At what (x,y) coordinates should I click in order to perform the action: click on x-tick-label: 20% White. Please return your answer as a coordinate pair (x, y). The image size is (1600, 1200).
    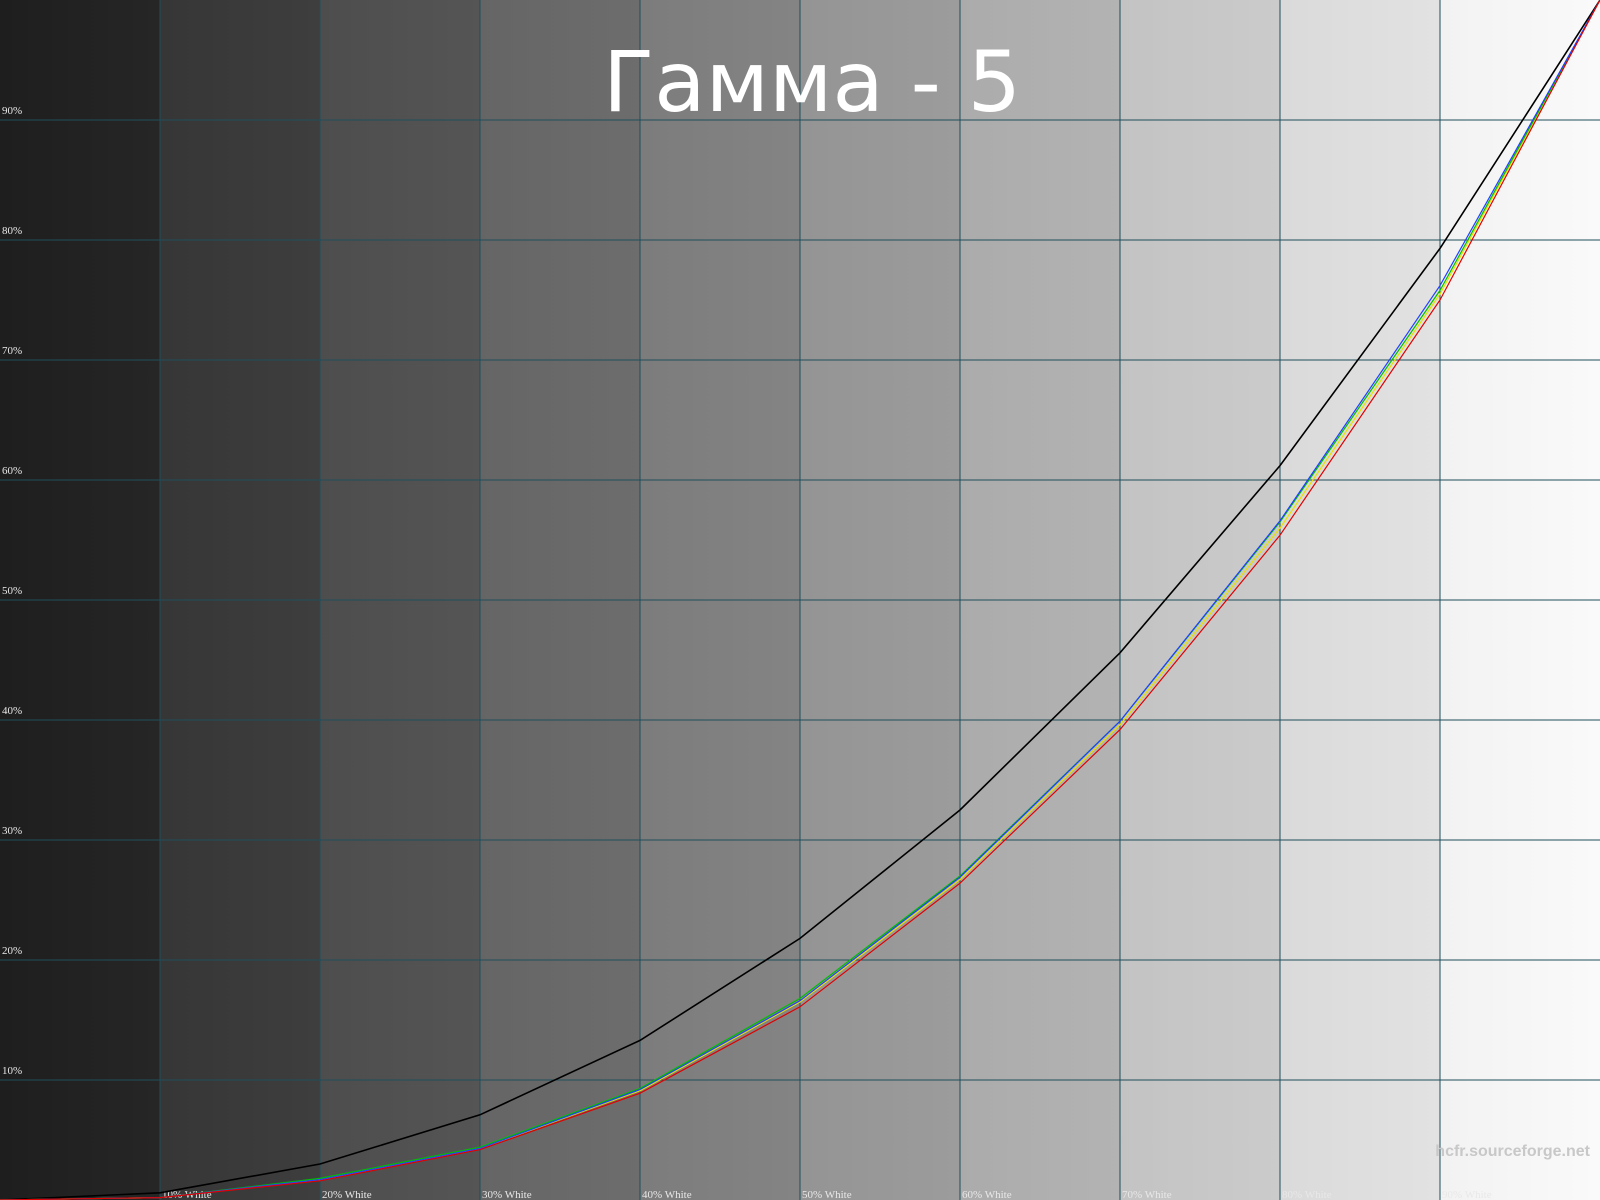
    Looking at the image, I should click on (347, 1194).